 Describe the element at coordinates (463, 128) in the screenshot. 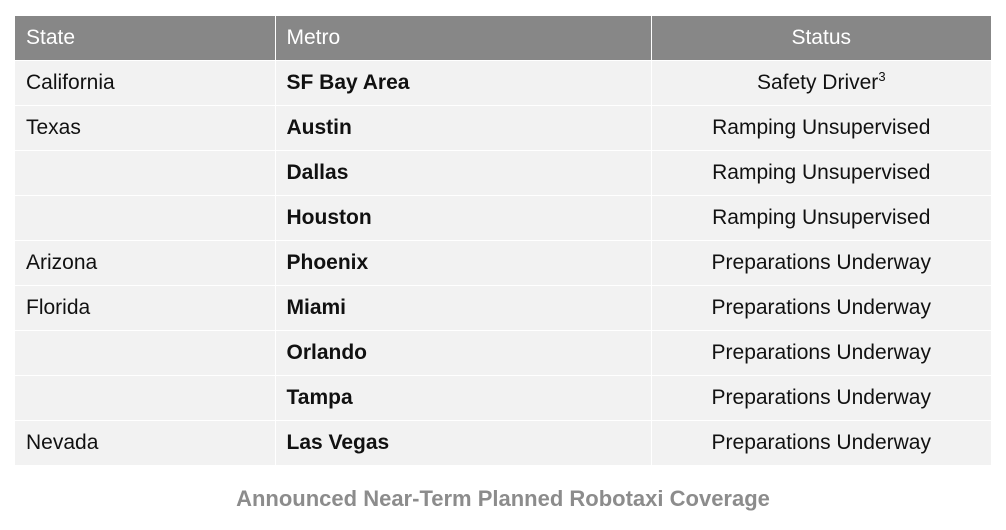

I see `metro-cell: Austin` at that location.